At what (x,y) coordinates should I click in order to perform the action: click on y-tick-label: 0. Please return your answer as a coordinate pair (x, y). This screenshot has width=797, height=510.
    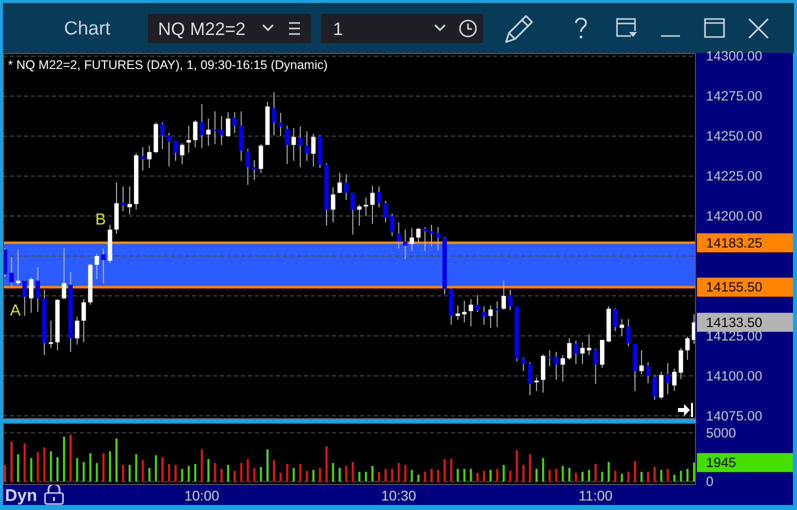
    Looking at the image, I should click on (710, 482).